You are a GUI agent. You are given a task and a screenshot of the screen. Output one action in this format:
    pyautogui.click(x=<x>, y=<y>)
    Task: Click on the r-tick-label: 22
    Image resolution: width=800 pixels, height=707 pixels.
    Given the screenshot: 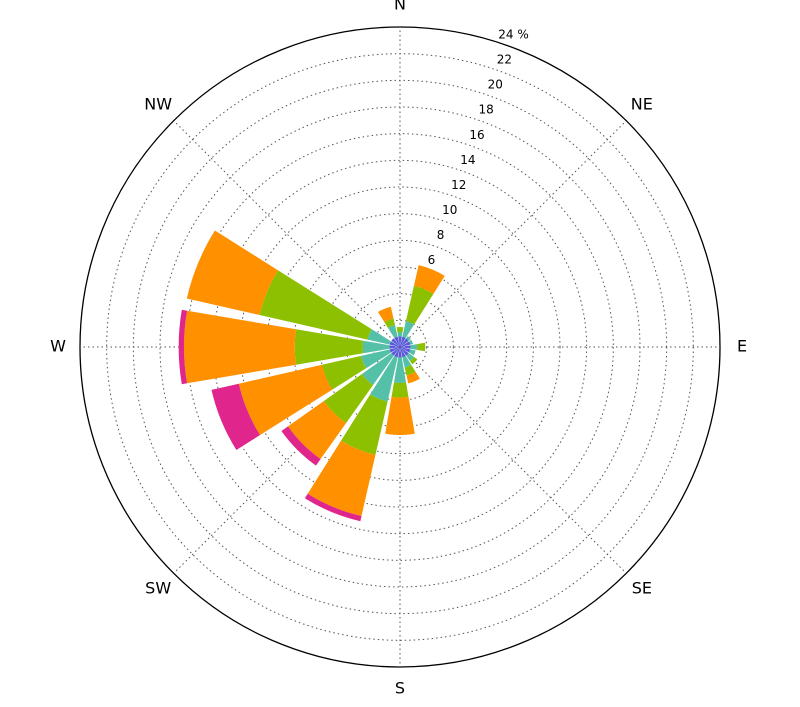 What is the action you would take?
    pyautogui.click(x=504, y=60)
    